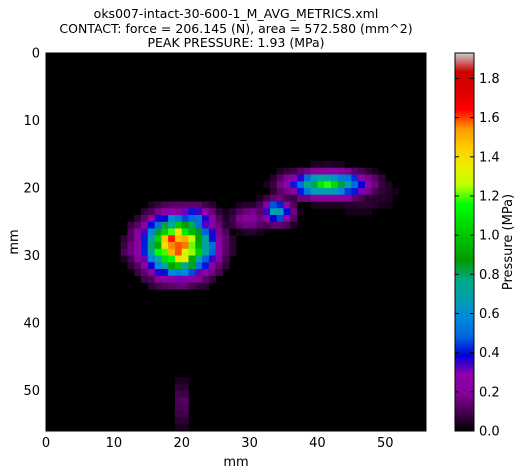 This screenshot has height=475, width=524. What do you see at coordinates (31, 189) in the screenshot?
I see `y-tick-label: 20` at bounding box center [31, 189].